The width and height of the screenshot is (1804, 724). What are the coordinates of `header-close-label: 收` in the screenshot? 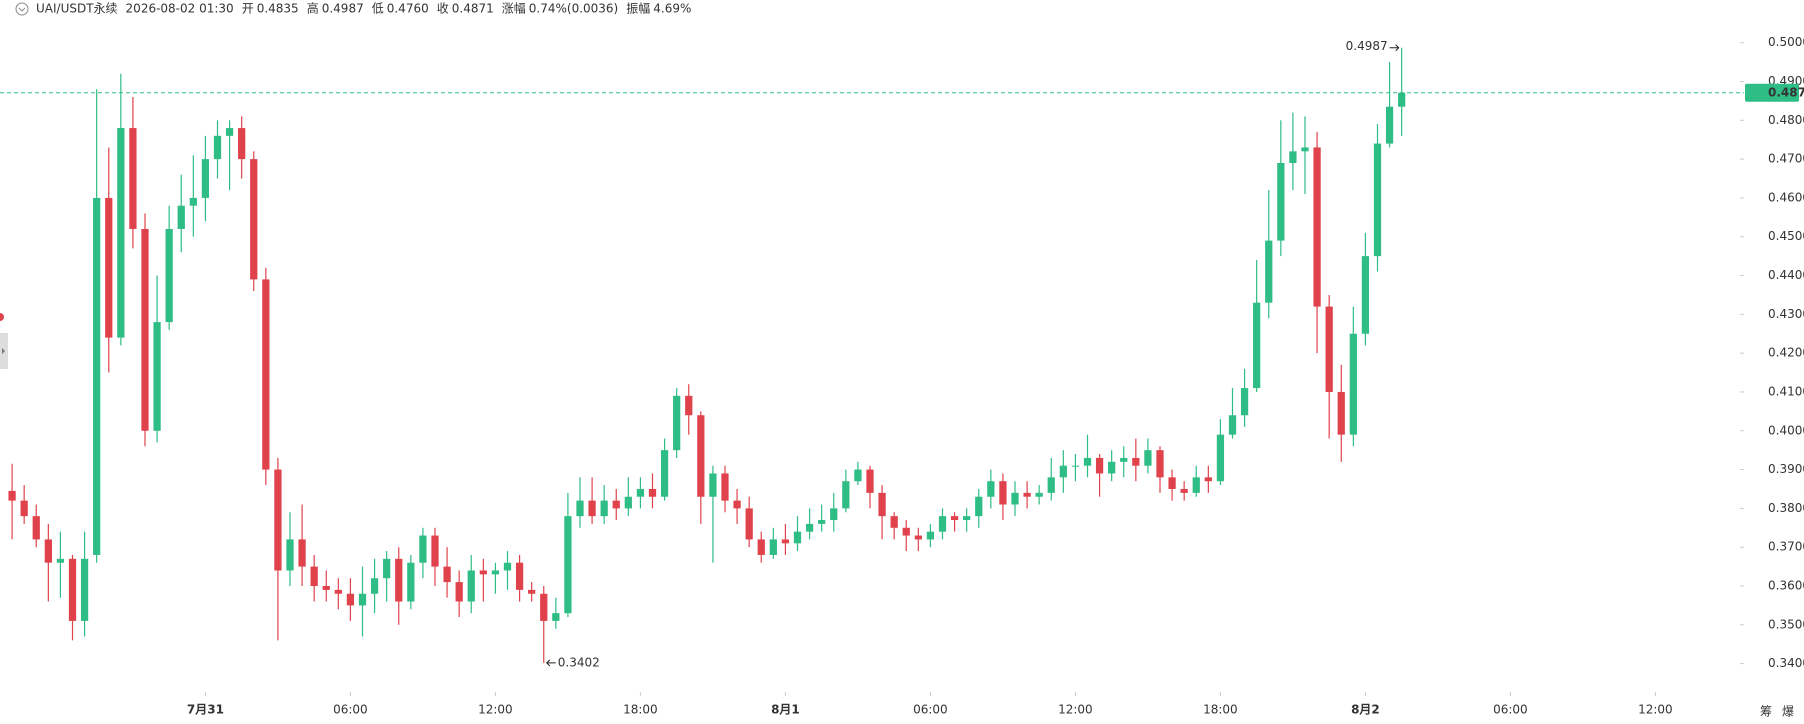 It's located at (443, 9).